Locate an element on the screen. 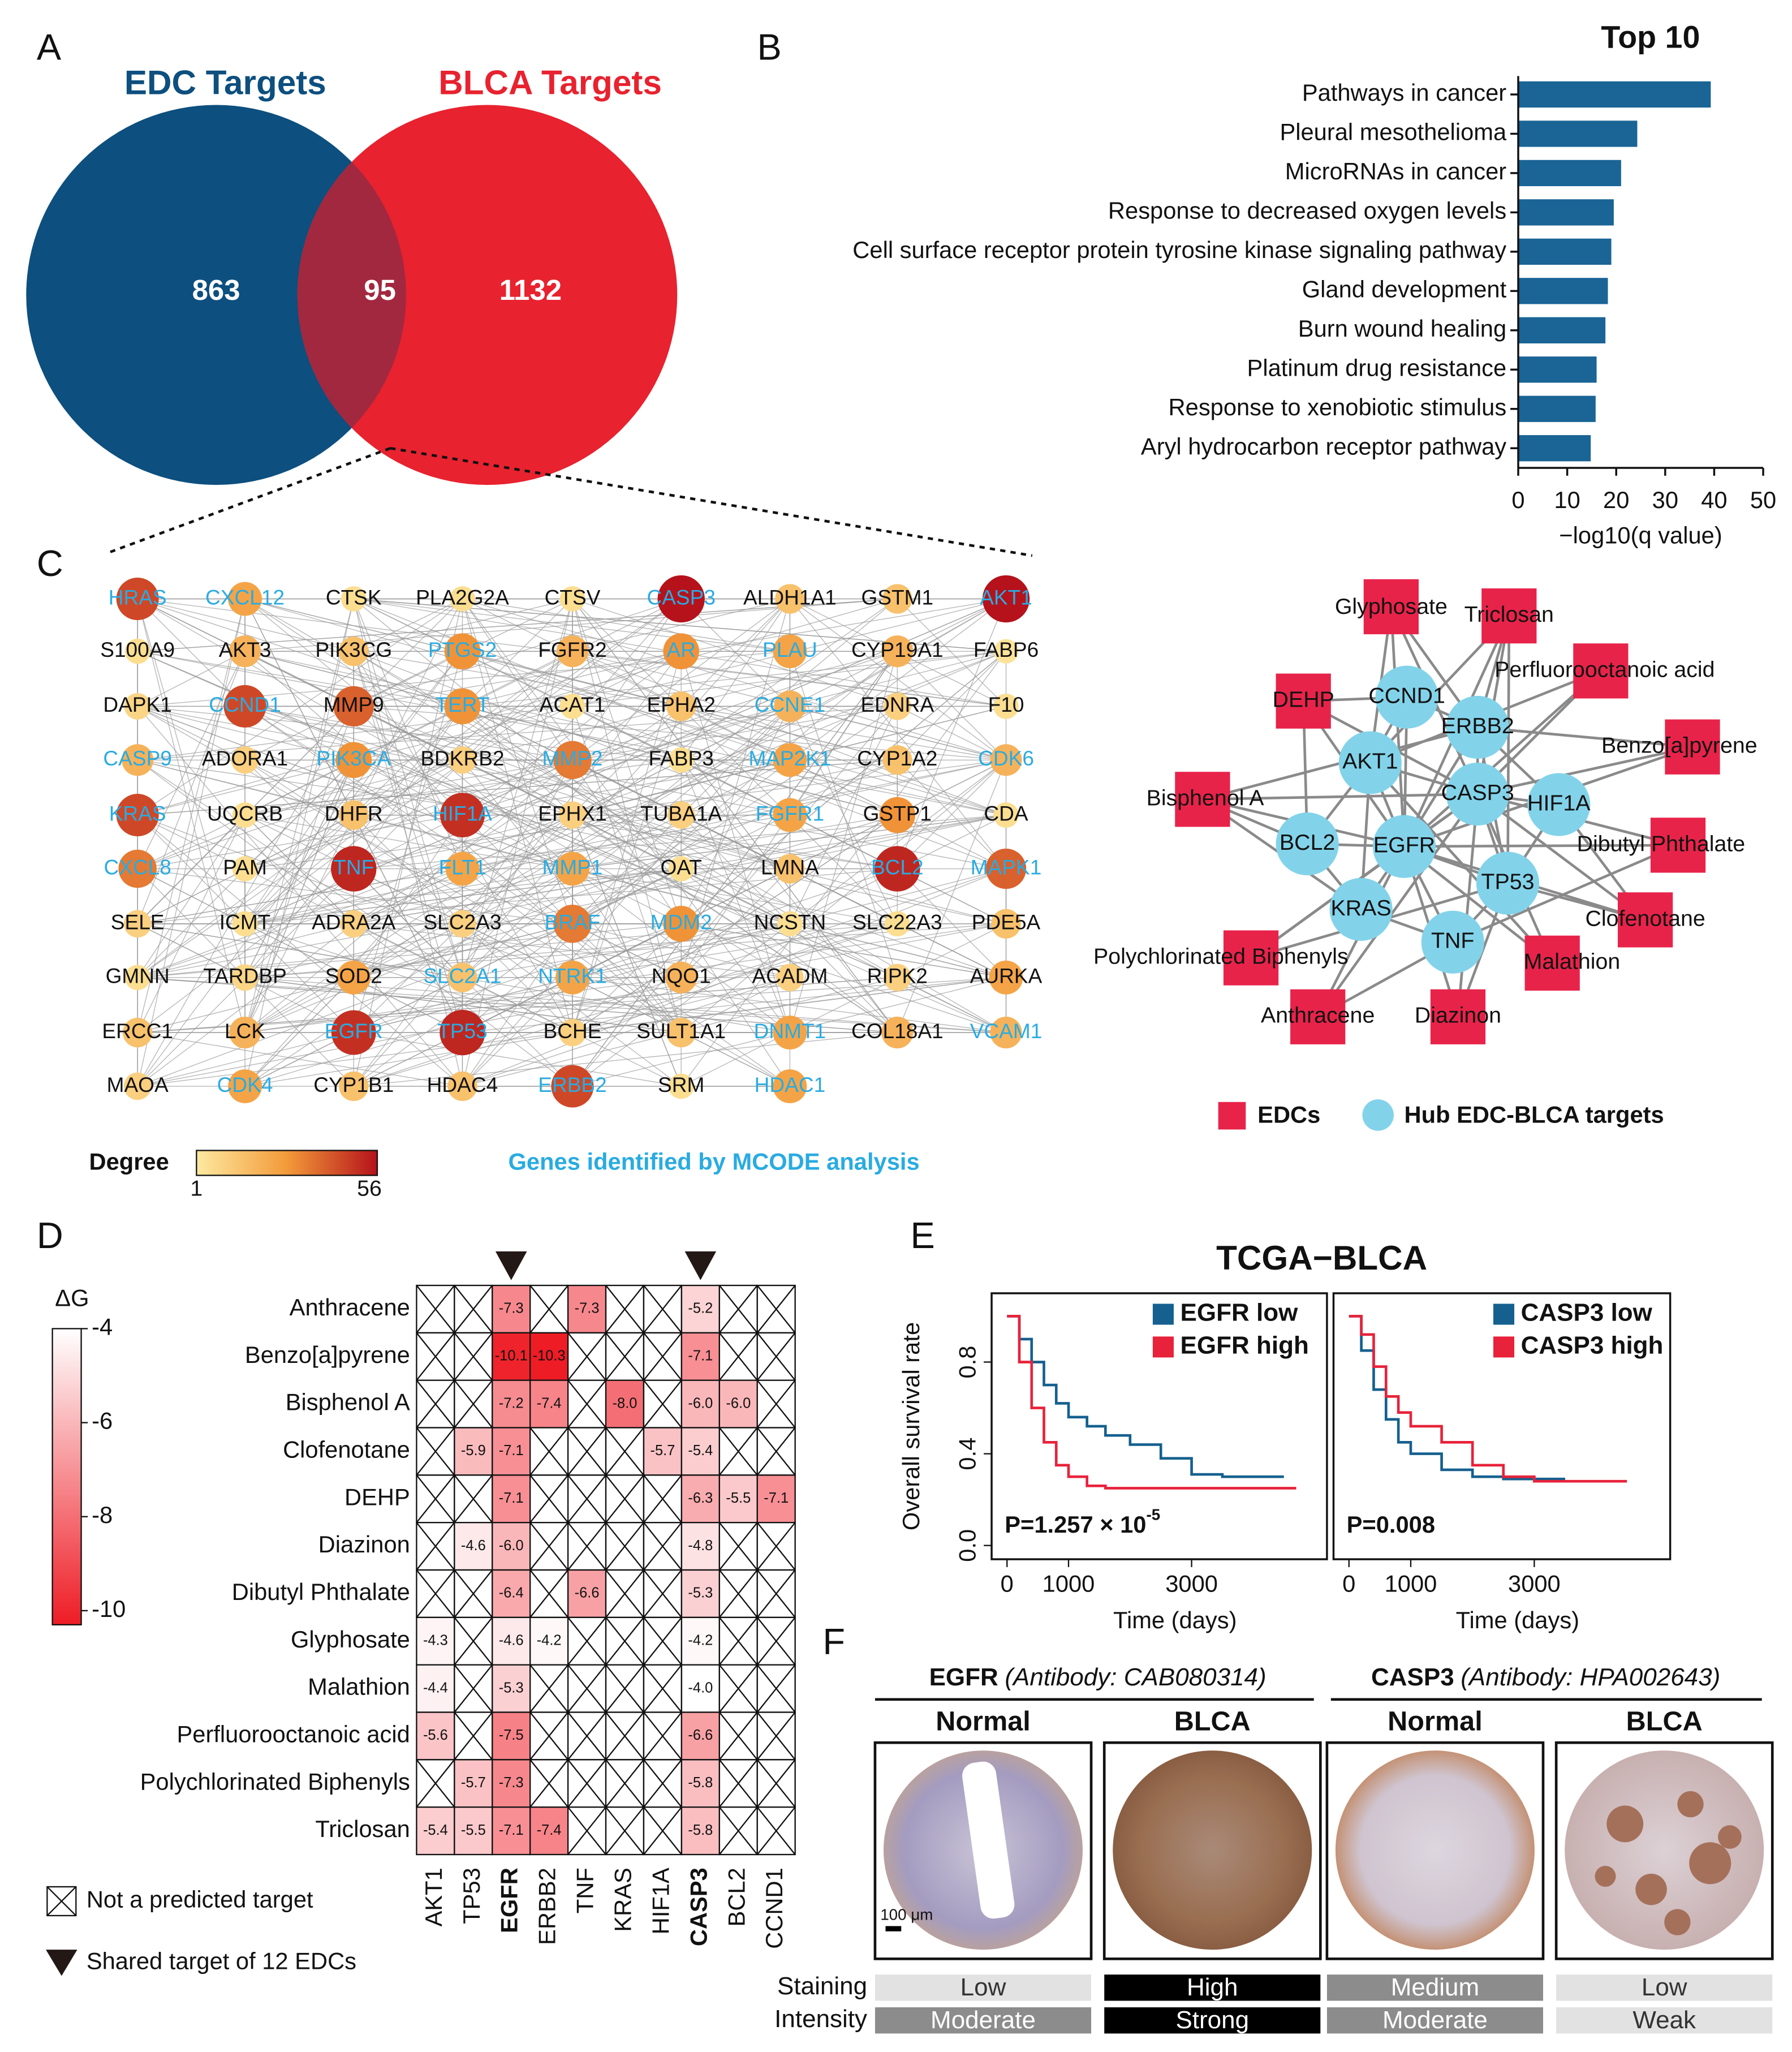 Image resolution: width=1792 pixels, height=2052 pixels. gene-label: AKT3 is located at coordinates (245, 649).